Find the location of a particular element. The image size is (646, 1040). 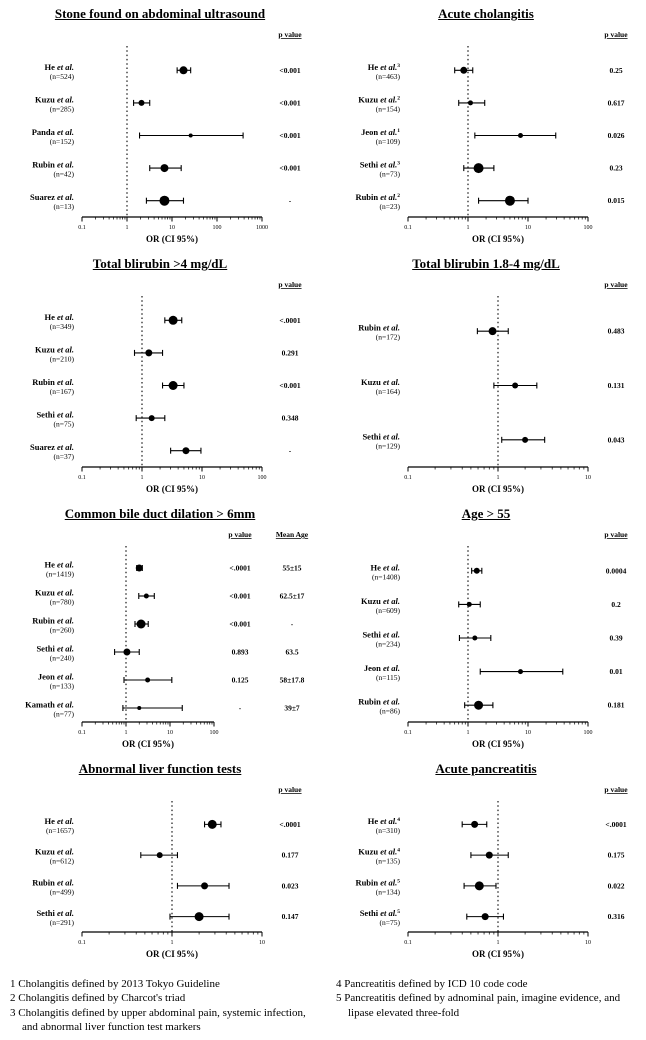

svg-text: (n=240) is located at coordinates (62, 658).